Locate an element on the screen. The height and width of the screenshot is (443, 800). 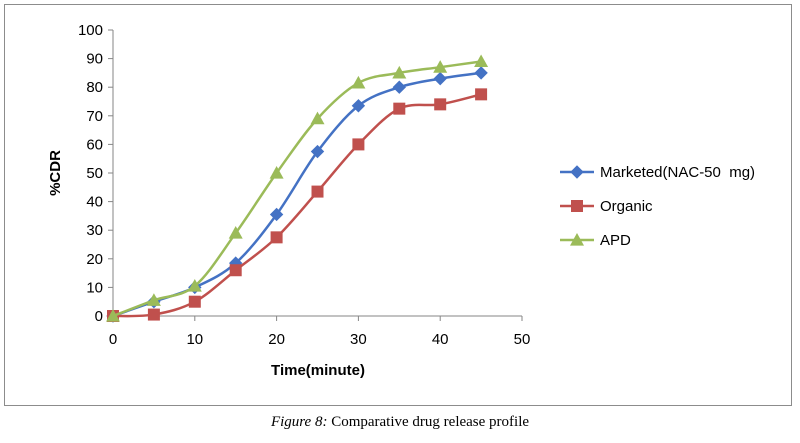
legend-label: Organic is located at coordinates (626, 206).